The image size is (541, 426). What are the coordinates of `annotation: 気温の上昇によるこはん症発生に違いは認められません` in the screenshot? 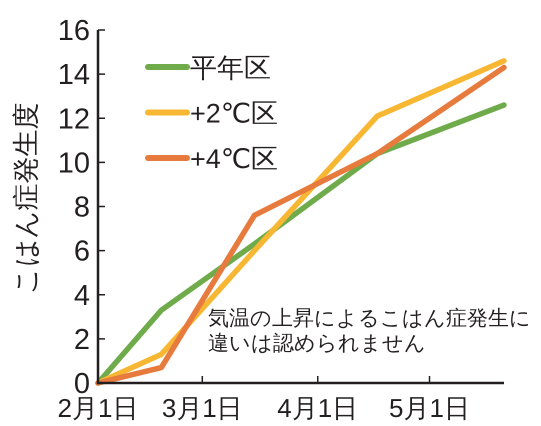 It's located at (369, 331).